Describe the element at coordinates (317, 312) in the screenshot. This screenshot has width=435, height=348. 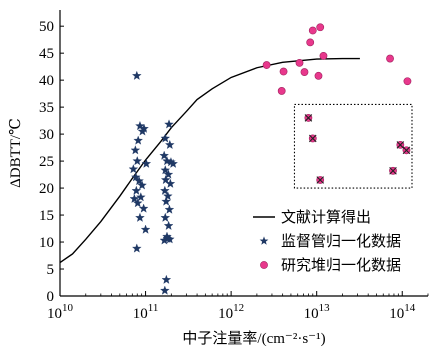
I see `x-tick-label: 1013` at that location.